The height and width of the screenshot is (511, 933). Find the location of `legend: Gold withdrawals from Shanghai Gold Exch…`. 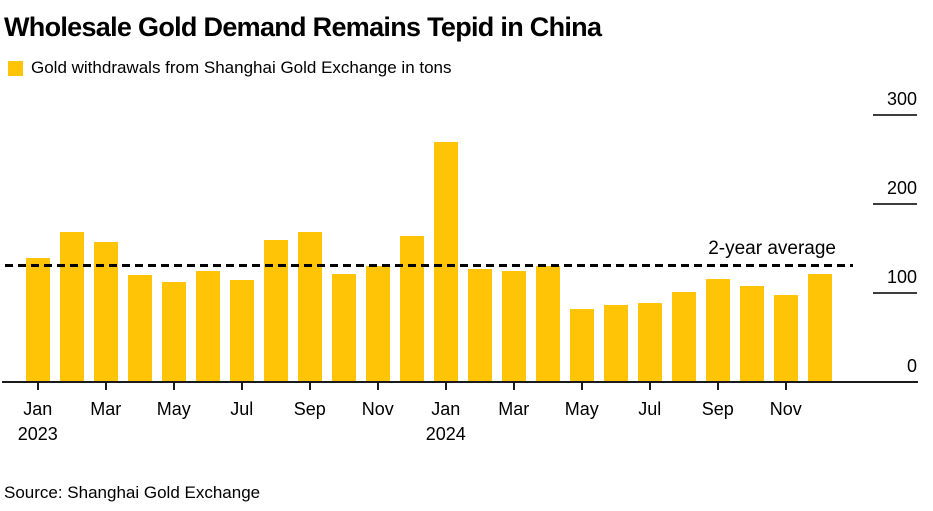

legend: Gold withdrawals from Shanghai Gold Exch… is located at coordinates (230, 68).